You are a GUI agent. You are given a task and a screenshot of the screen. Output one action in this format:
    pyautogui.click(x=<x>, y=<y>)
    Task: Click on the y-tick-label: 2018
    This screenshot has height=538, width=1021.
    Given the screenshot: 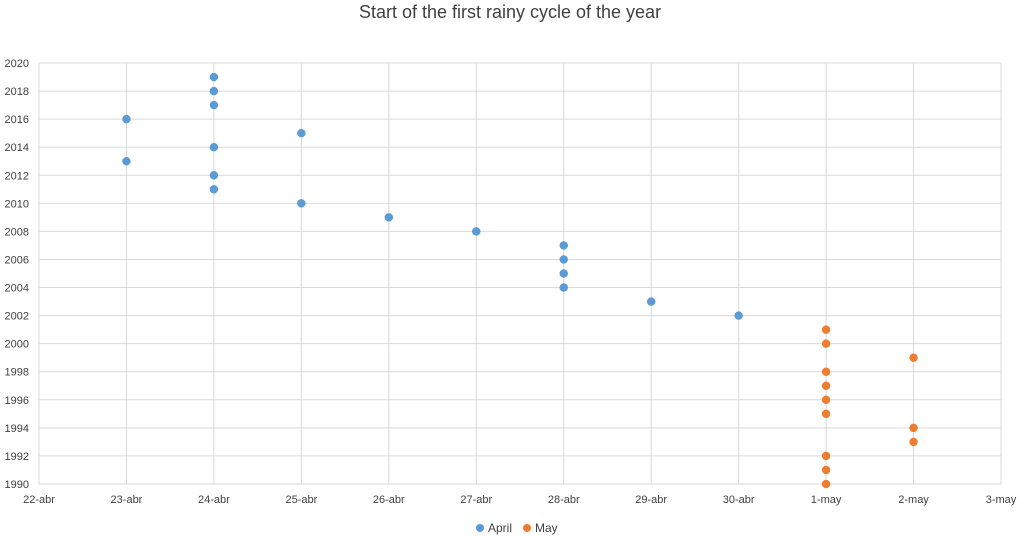 What is the action you would take?
    pyautogui.click(x=17, y=92)
    